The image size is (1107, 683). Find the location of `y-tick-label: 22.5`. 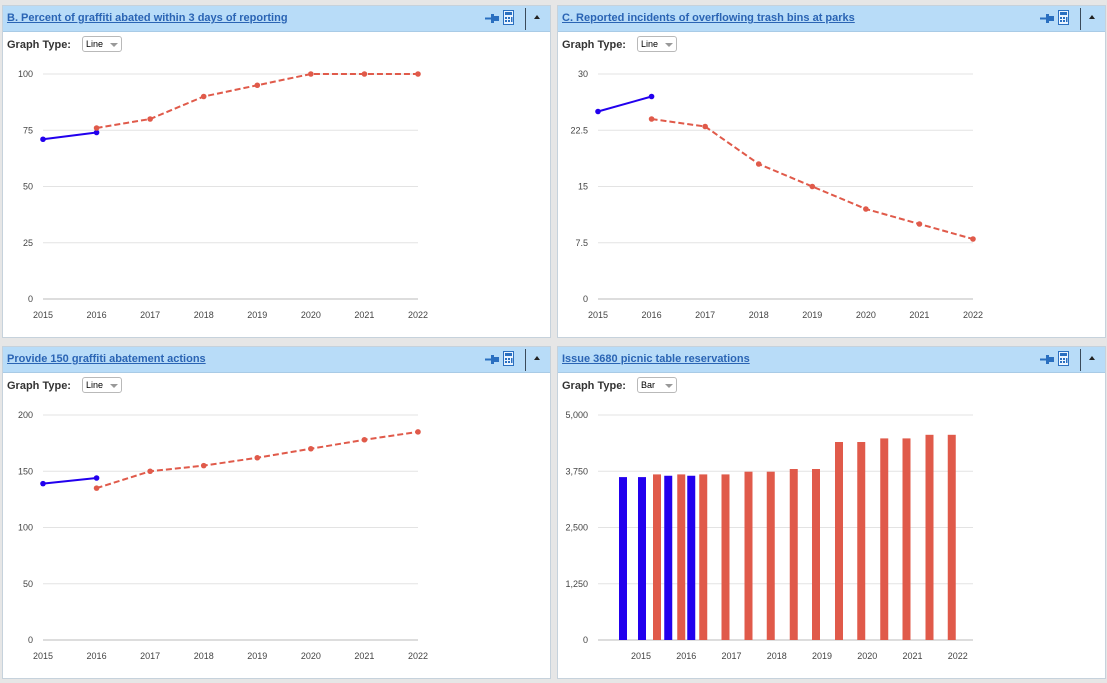

y-tick-label: 22.5 is located at coordinates (579, 130).